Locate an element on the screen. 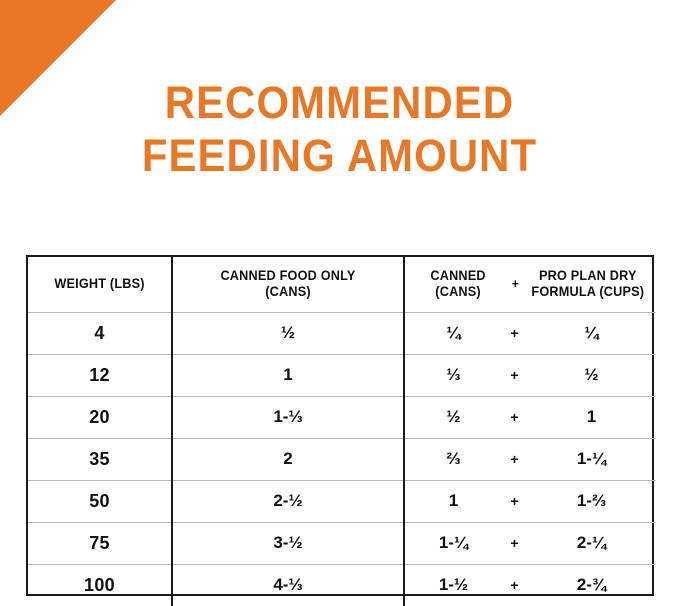 The width and height of the screenshot is (679, 606). column-header-canned-only: CANNED FOOD ONLY (CANS) is located at coordinates (288, 285).